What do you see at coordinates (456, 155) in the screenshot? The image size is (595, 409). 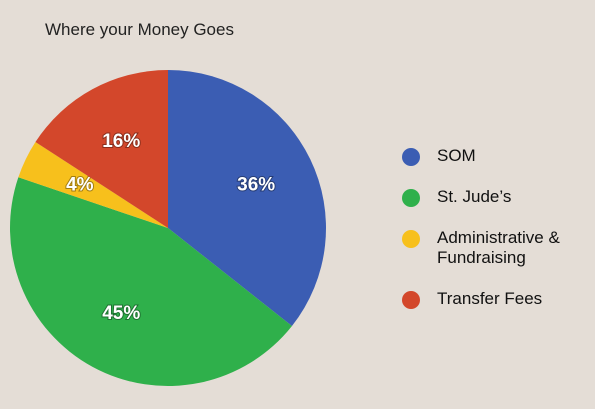 I see `legend-label: SOM` at bounding box center [456, 155].